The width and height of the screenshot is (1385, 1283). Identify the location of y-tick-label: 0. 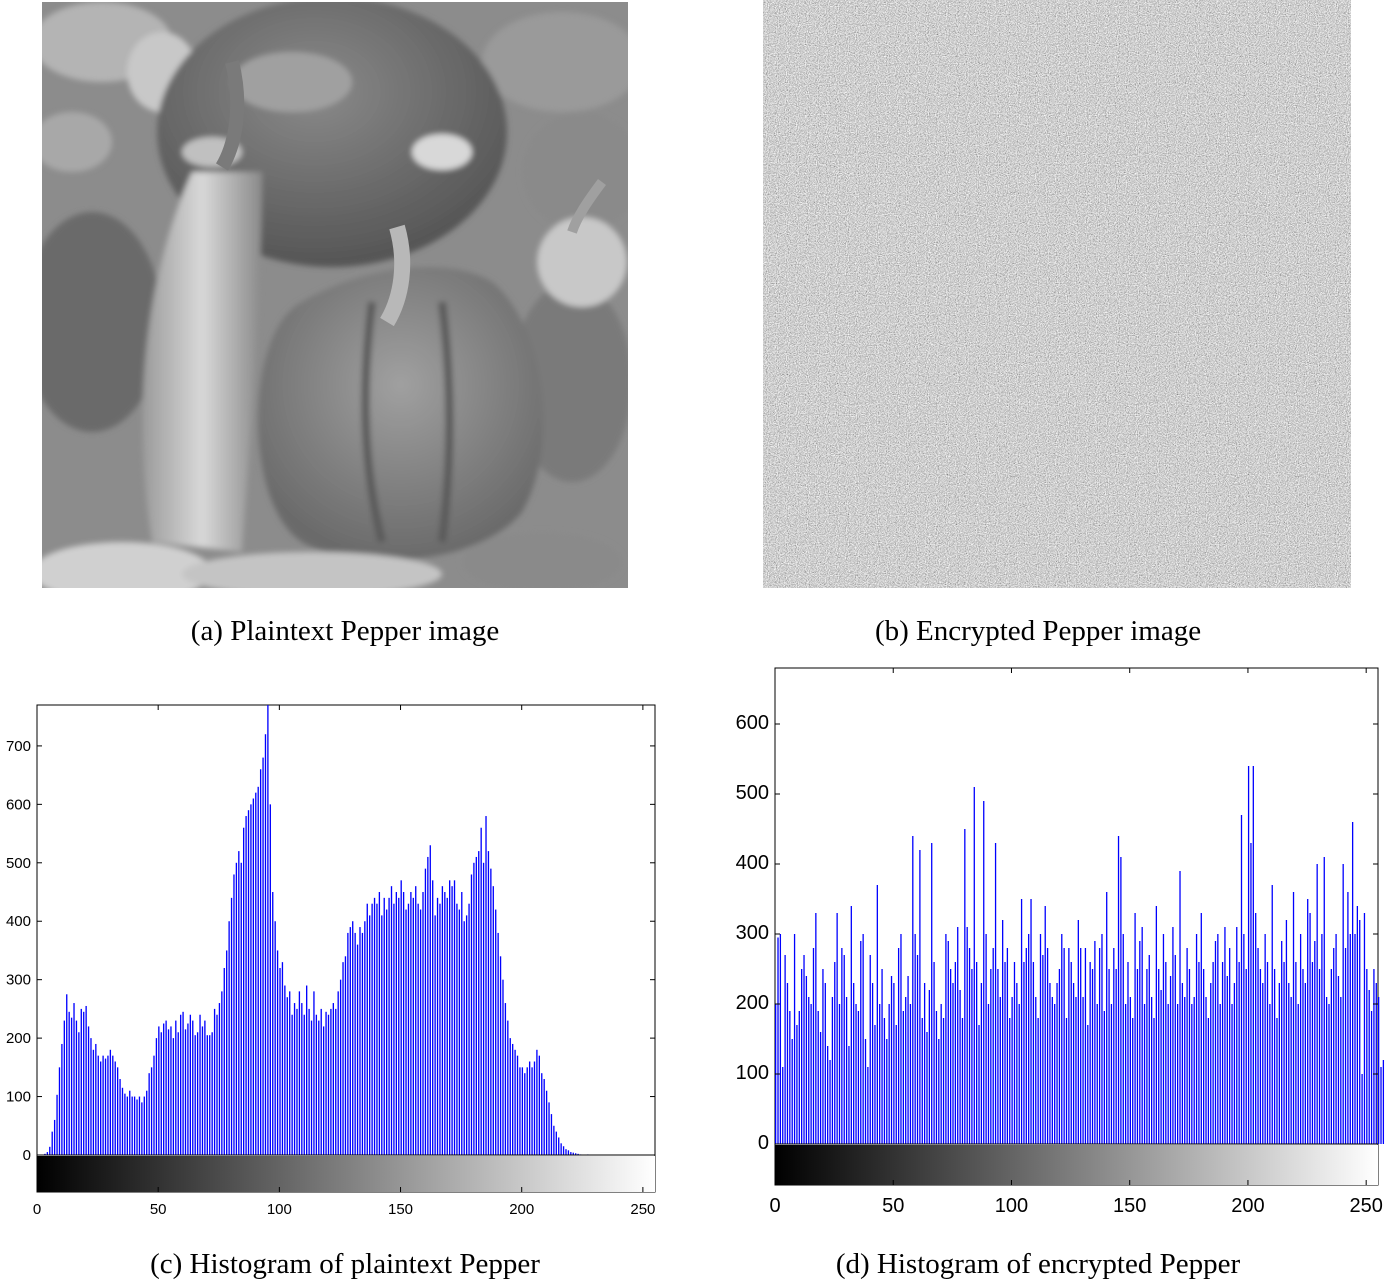
(27, 1155).